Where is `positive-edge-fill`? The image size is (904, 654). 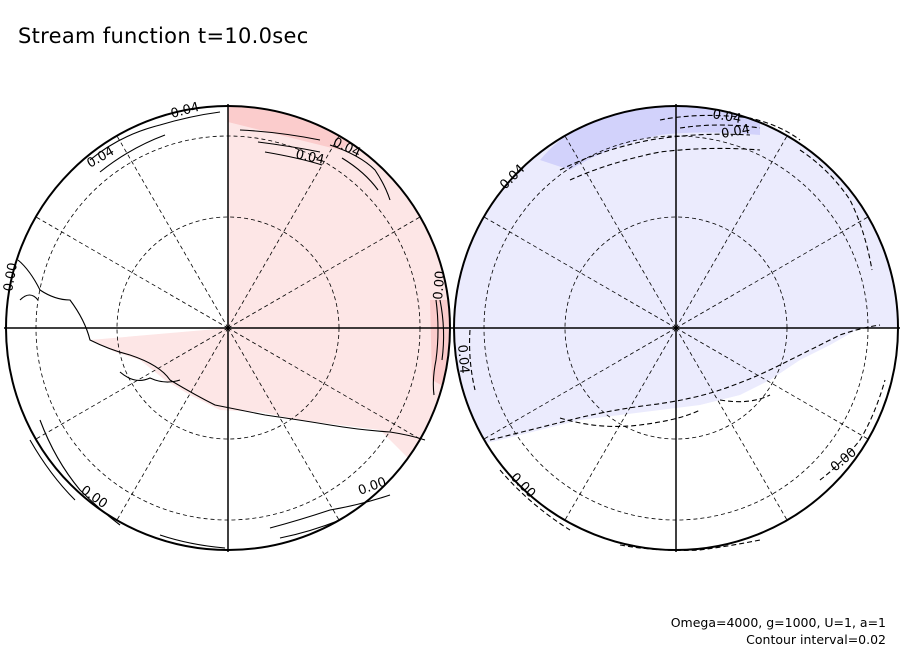 positive-edge-fill is located at coordinates (440, 345).